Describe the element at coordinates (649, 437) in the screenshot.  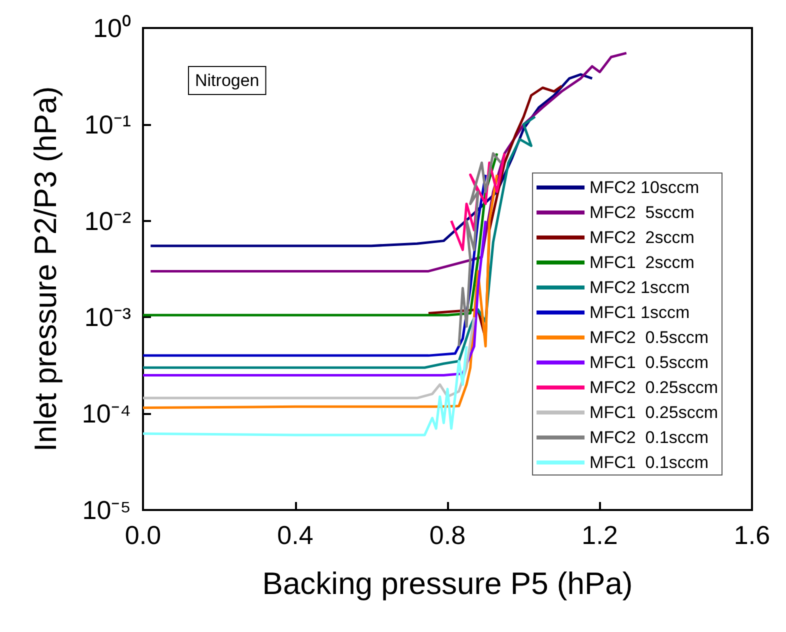
I see `legend-label: MFC2 0.1sccm` at that location.